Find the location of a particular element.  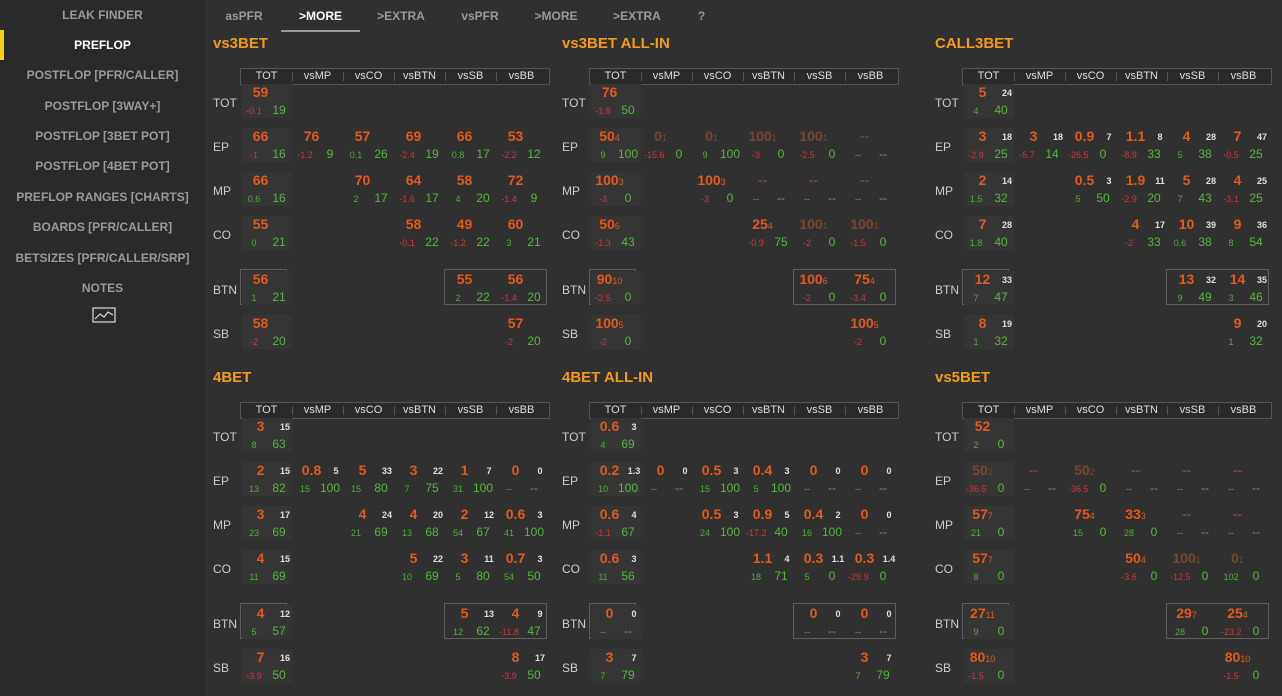

stat-cell-co-vsbtn: 4 17 -2 33 is located at coordinates (1142, 233).